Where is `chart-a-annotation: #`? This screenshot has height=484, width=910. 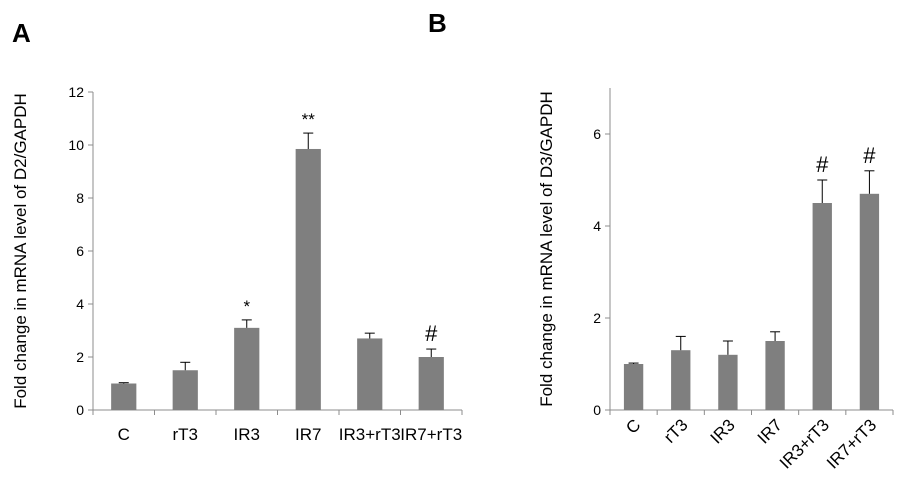
chart-a-annotation: # is located at coordinates (431, 333).